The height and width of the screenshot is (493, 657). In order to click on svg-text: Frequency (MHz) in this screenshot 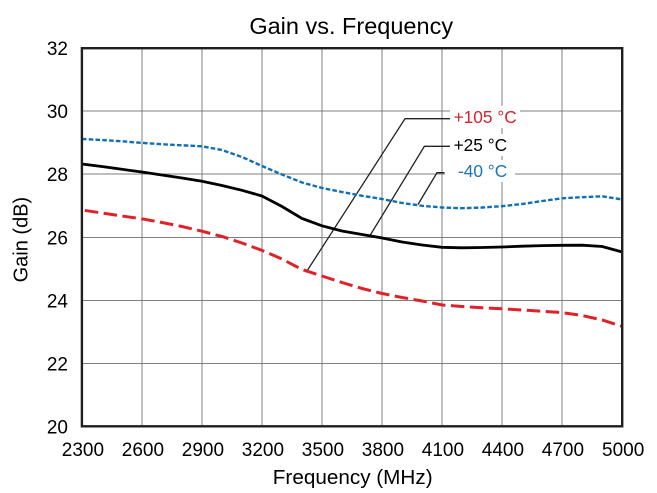, I will do `click(353, 477)`.